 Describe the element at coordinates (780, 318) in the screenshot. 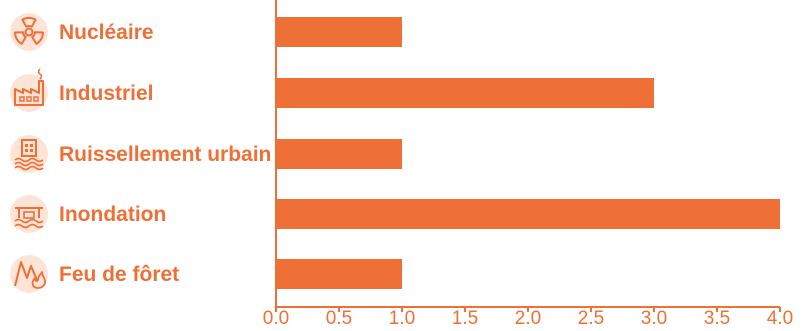

I see `x-tick-label: 4.0` at that location.